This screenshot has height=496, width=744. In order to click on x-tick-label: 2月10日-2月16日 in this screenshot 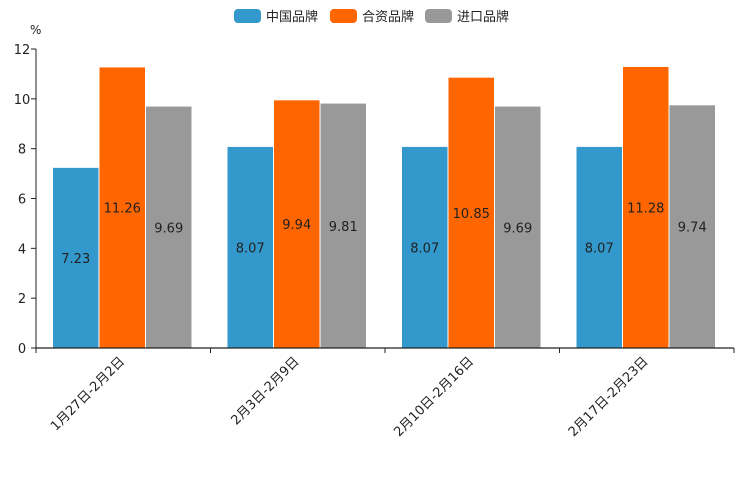, I will do `click(434, 397)`.